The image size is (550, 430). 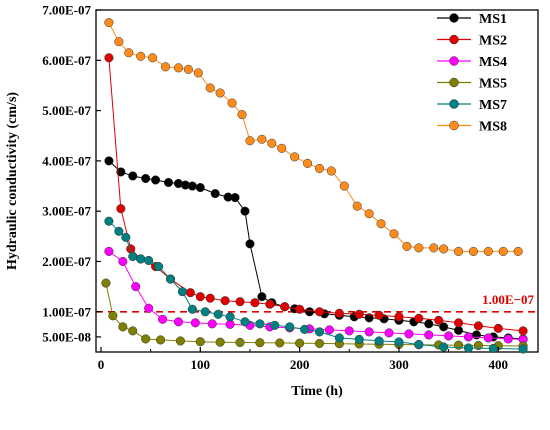 I want to click on legend-item-ms7: MS7, so click(x=472, y=105).